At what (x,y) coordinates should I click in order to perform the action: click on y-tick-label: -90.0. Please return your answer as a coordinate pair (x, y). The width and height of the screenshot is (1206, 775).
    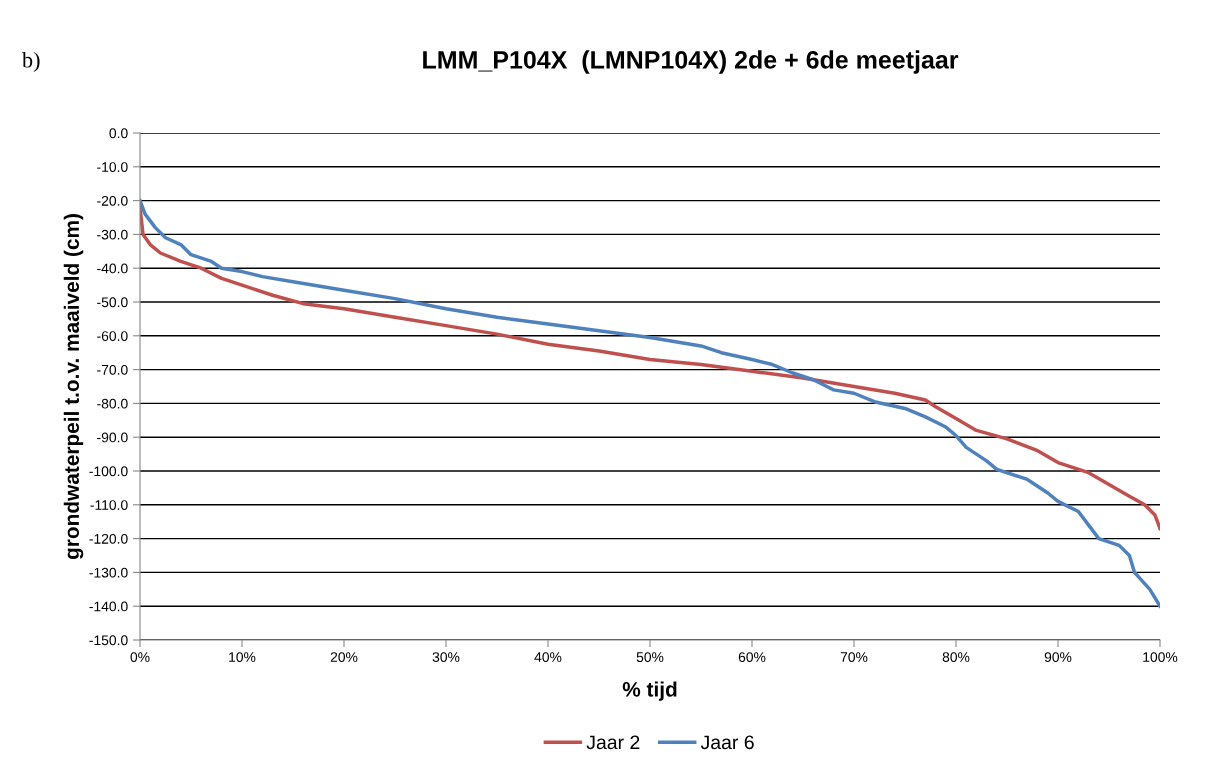
    Looking at the image, I should click on (112, 437).